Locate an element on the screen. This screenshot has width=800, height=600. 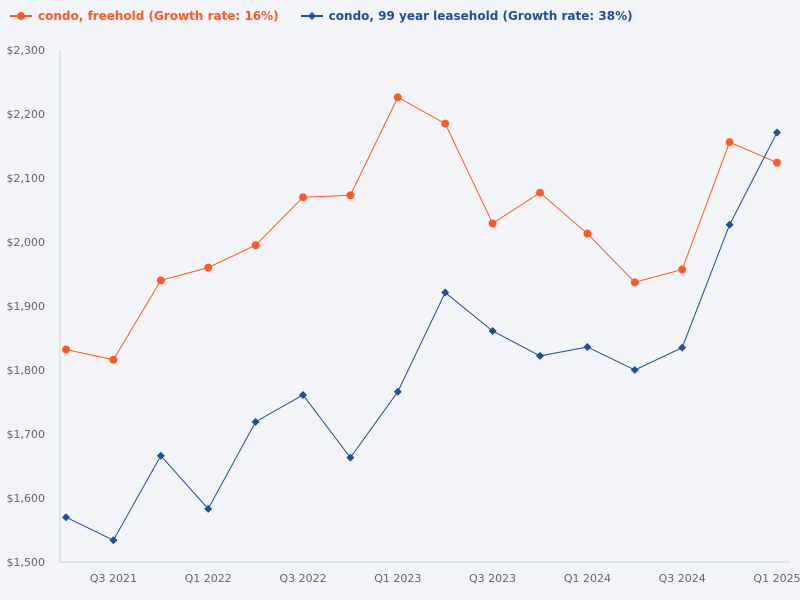
x-tick-label: Q3 2024 is located at coordinates (682, 578).